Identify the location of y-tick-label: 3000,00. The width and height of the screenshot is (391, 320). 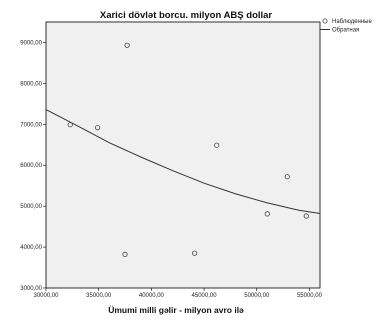
(31, 289).